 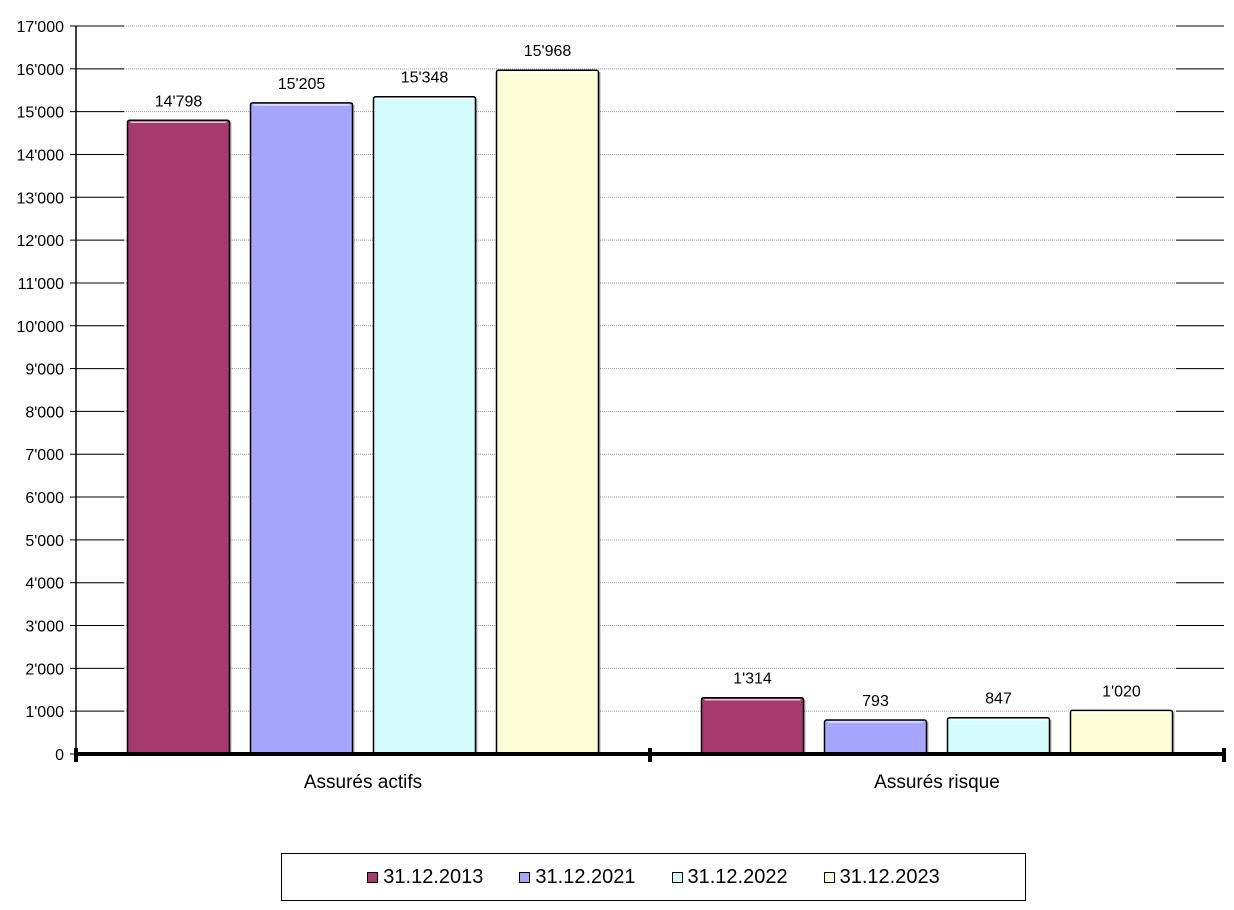 I want to click on data-label: 1'314, so click(x=752, y=679).